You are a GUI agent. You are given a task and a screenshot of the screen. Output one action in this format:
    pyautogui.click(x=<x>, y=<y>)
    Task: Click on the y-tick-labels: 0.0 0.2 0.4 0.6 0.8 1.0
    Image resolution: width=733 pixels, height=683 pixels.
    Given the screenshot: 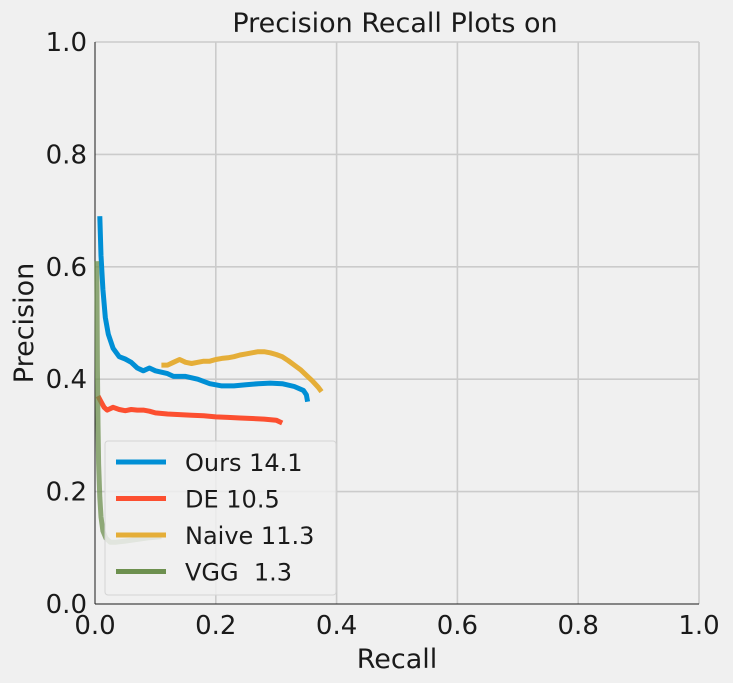 What is the action you would take?
    pyautogui.click(x=66, y=324)
    